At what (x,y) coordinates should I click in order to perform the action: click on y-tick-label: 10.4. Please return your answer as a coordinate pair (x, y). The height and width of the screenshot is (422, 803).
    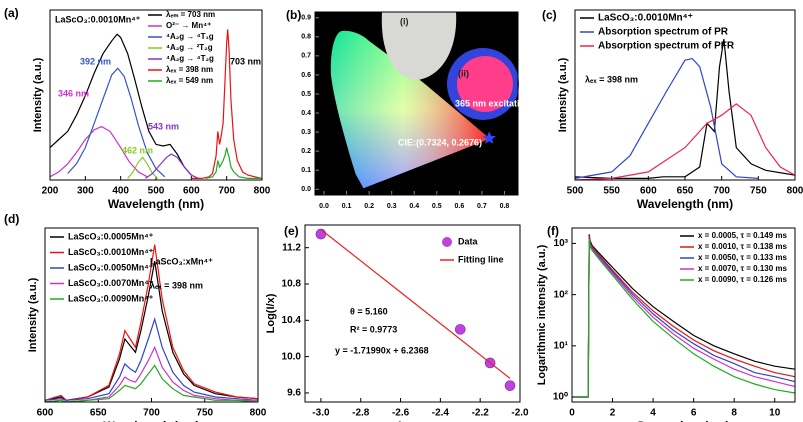
    Looking at the image, I should click on (292, 320).